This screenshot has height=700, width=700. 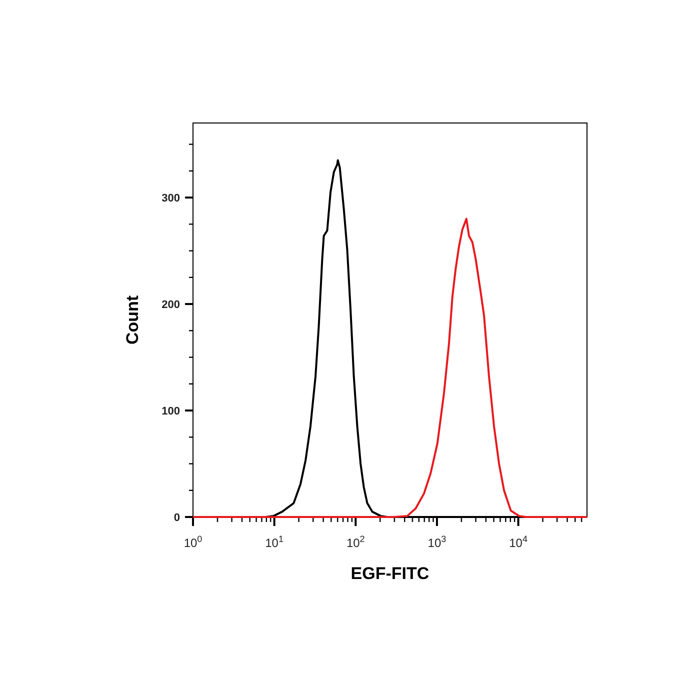 I want to click on y-tick-label: 0, so click(x=177, y=518).